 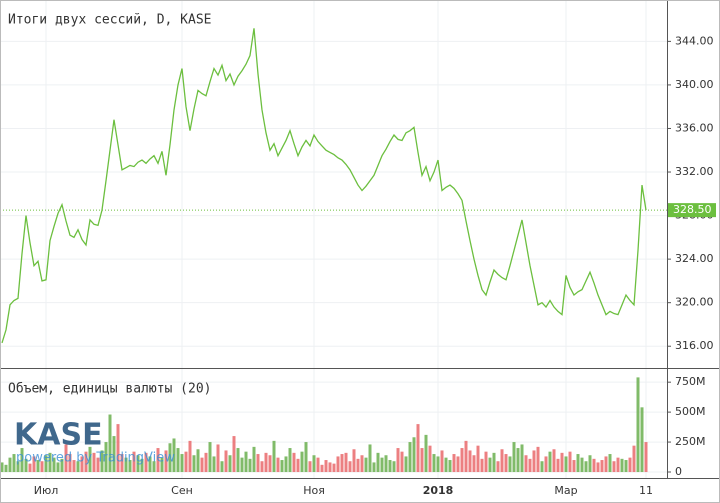 I want to click on y-tick-label: 0, so click(x=678, y=471).